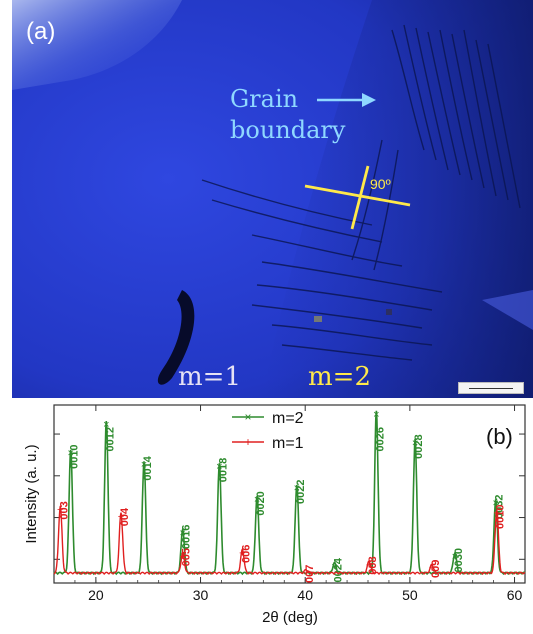 The image size is (533, 634). I want to click on peak-label-m1: 009, so click(436, 569).